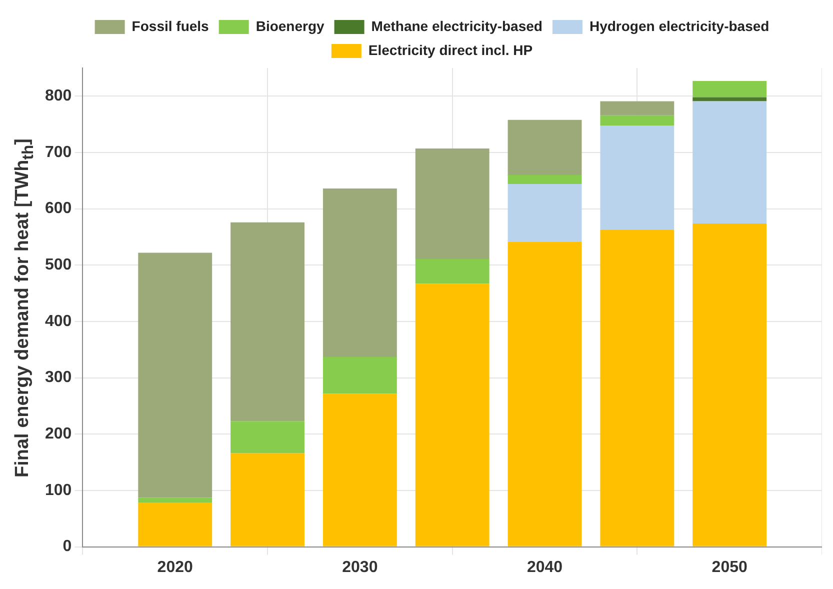 This screenshot has height=589, width=833. Describe the element at coordinates (290, 25) in the screenshot. I see `legend-label: Bioenergy` at that location.